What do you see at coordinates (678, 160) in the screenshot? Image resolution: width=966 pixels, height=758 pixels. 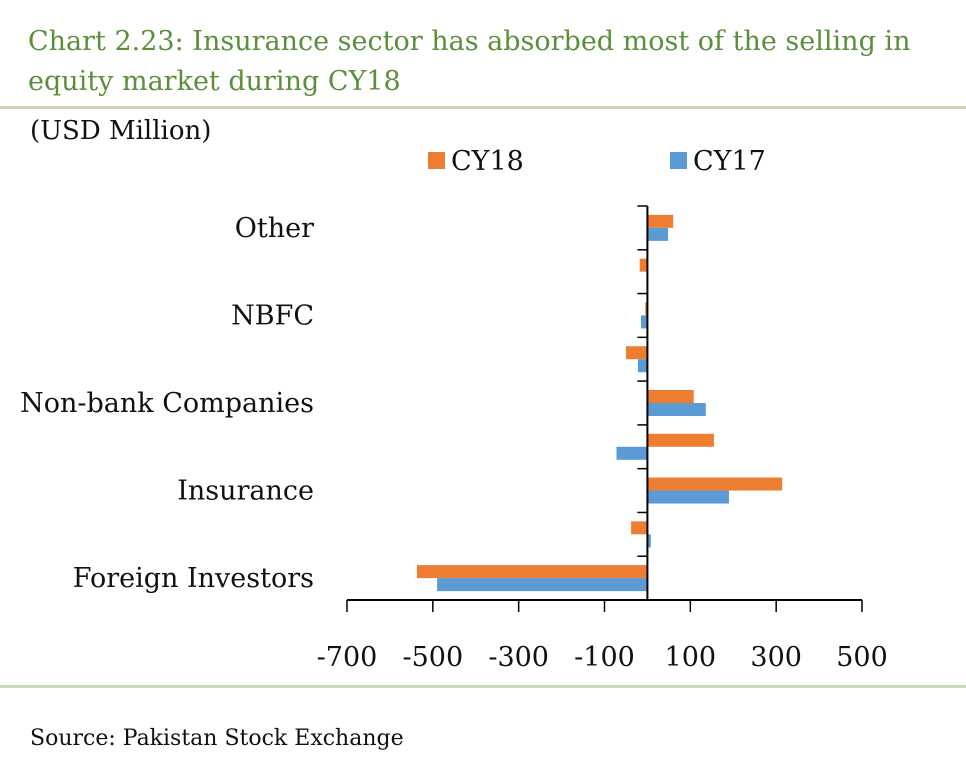 I see `legend-swatch-cy17` at bounding box center [678, 160].